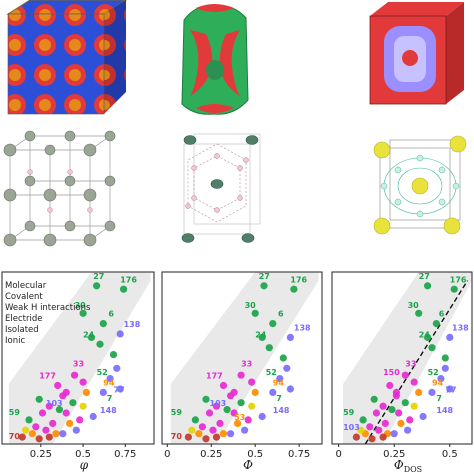 Image resolution: width=474 pixels, height=474 pixels. Describe the element at coordinates (413, 469) in the screenshot. I see `axis-label-subscript: DOS` at that location.